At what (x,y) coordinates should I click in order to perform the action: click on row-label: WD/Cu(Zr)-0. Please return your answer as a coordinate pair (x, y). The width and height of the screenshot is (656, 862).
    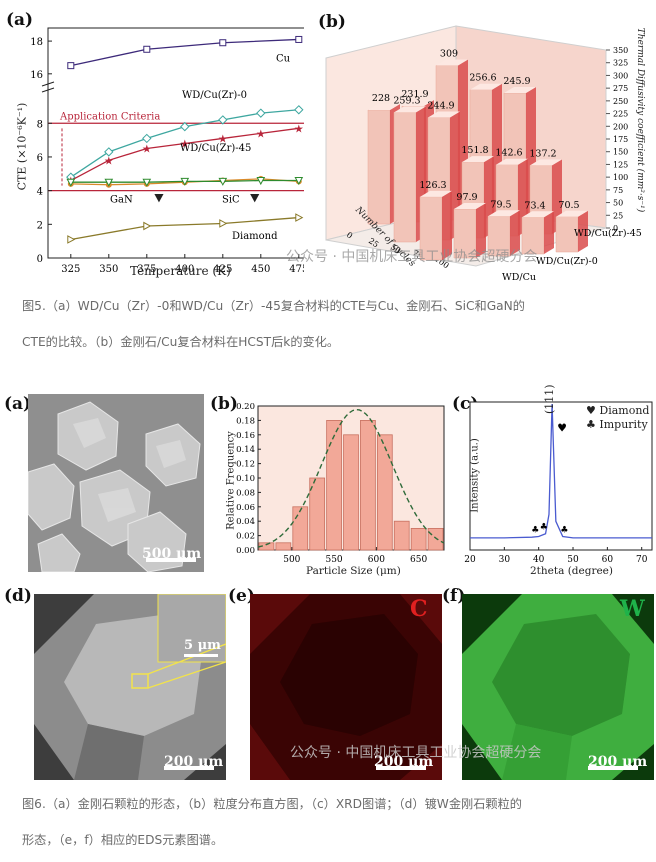
    Looking at the image, I should click on (567, 261).